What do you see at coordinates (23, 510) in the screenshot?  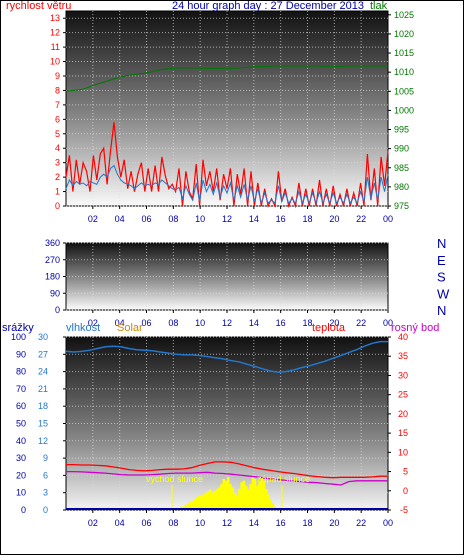 I see `rain-tick: 0` at bounding box center [23, 510].